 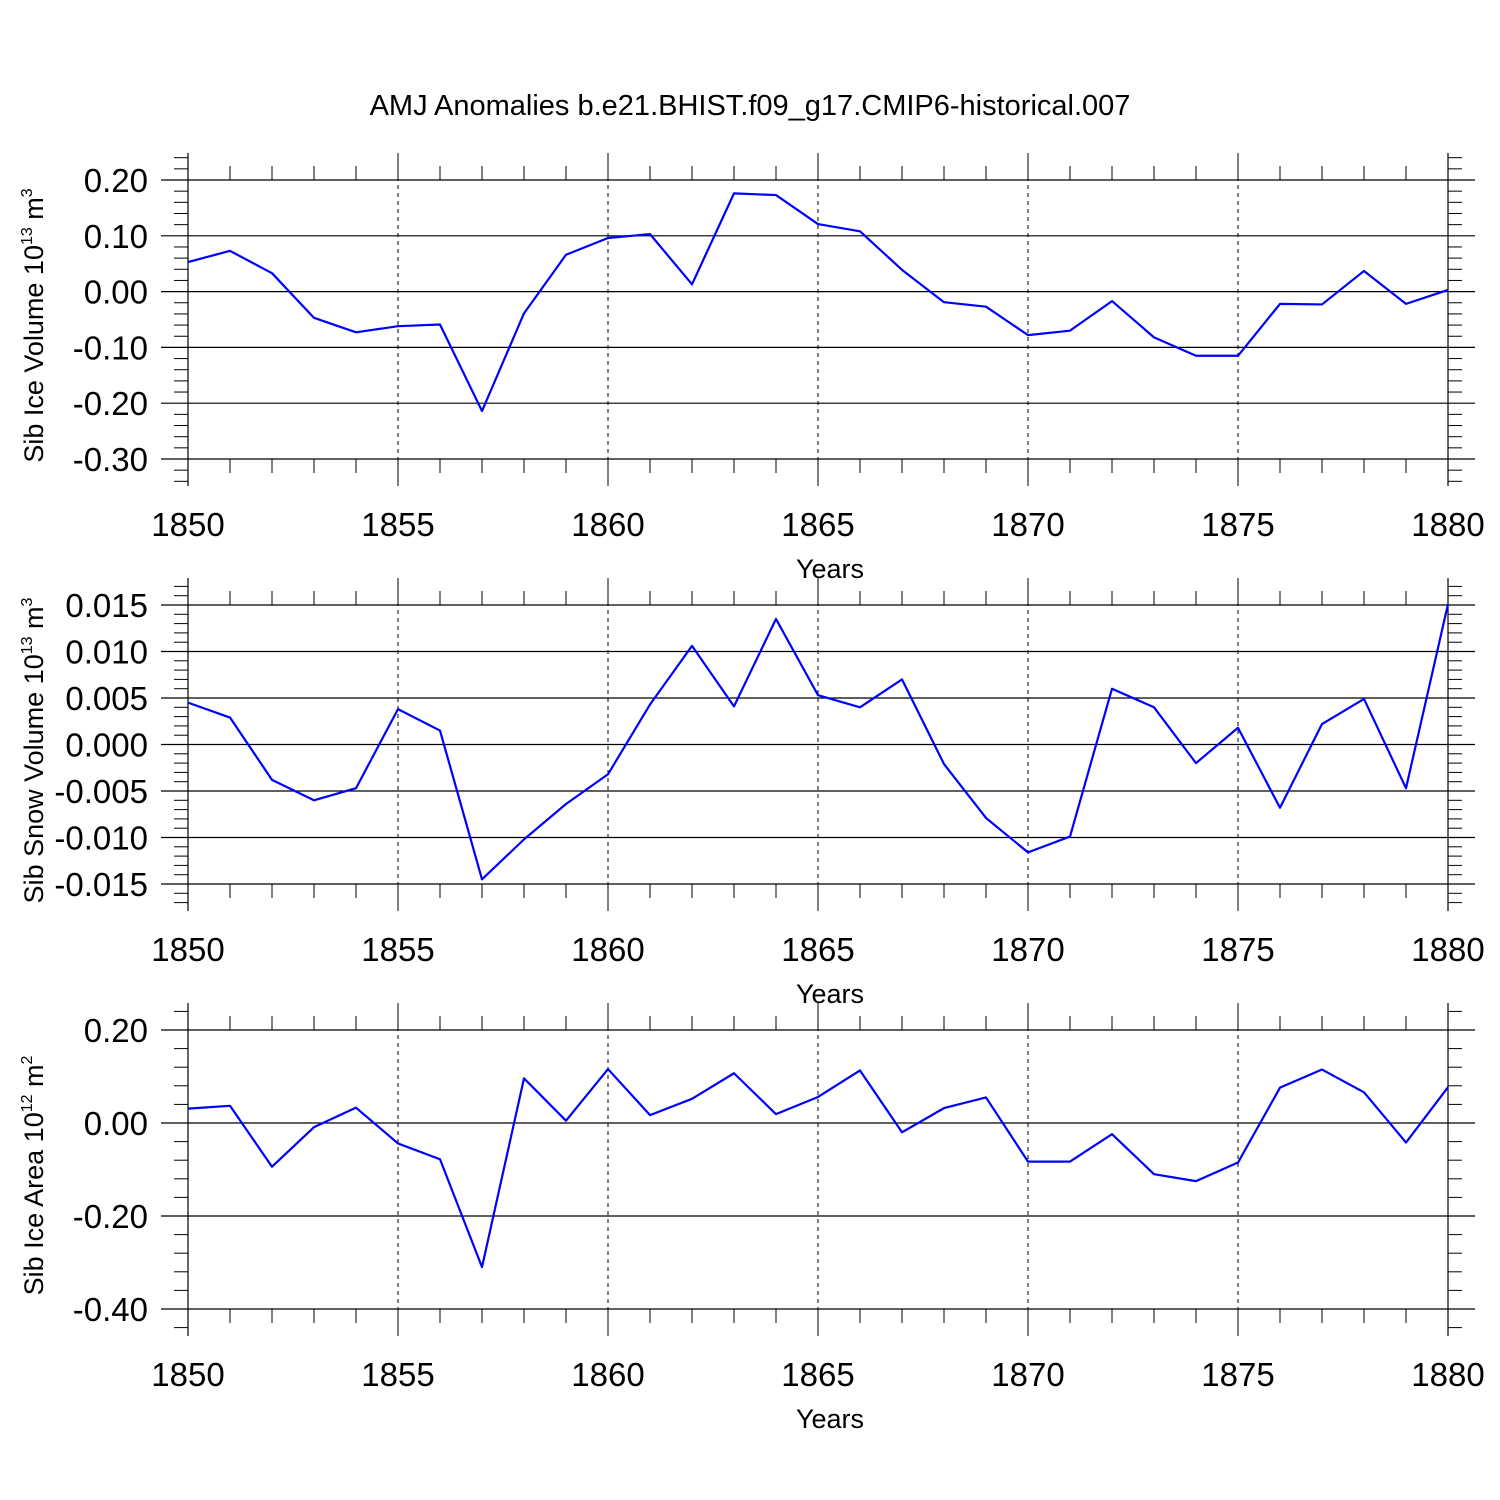 What do you see at coordinates (110, 459) in the screenshot?
I see `y-tick-label: -0.30` at bounding box center [110, 459].